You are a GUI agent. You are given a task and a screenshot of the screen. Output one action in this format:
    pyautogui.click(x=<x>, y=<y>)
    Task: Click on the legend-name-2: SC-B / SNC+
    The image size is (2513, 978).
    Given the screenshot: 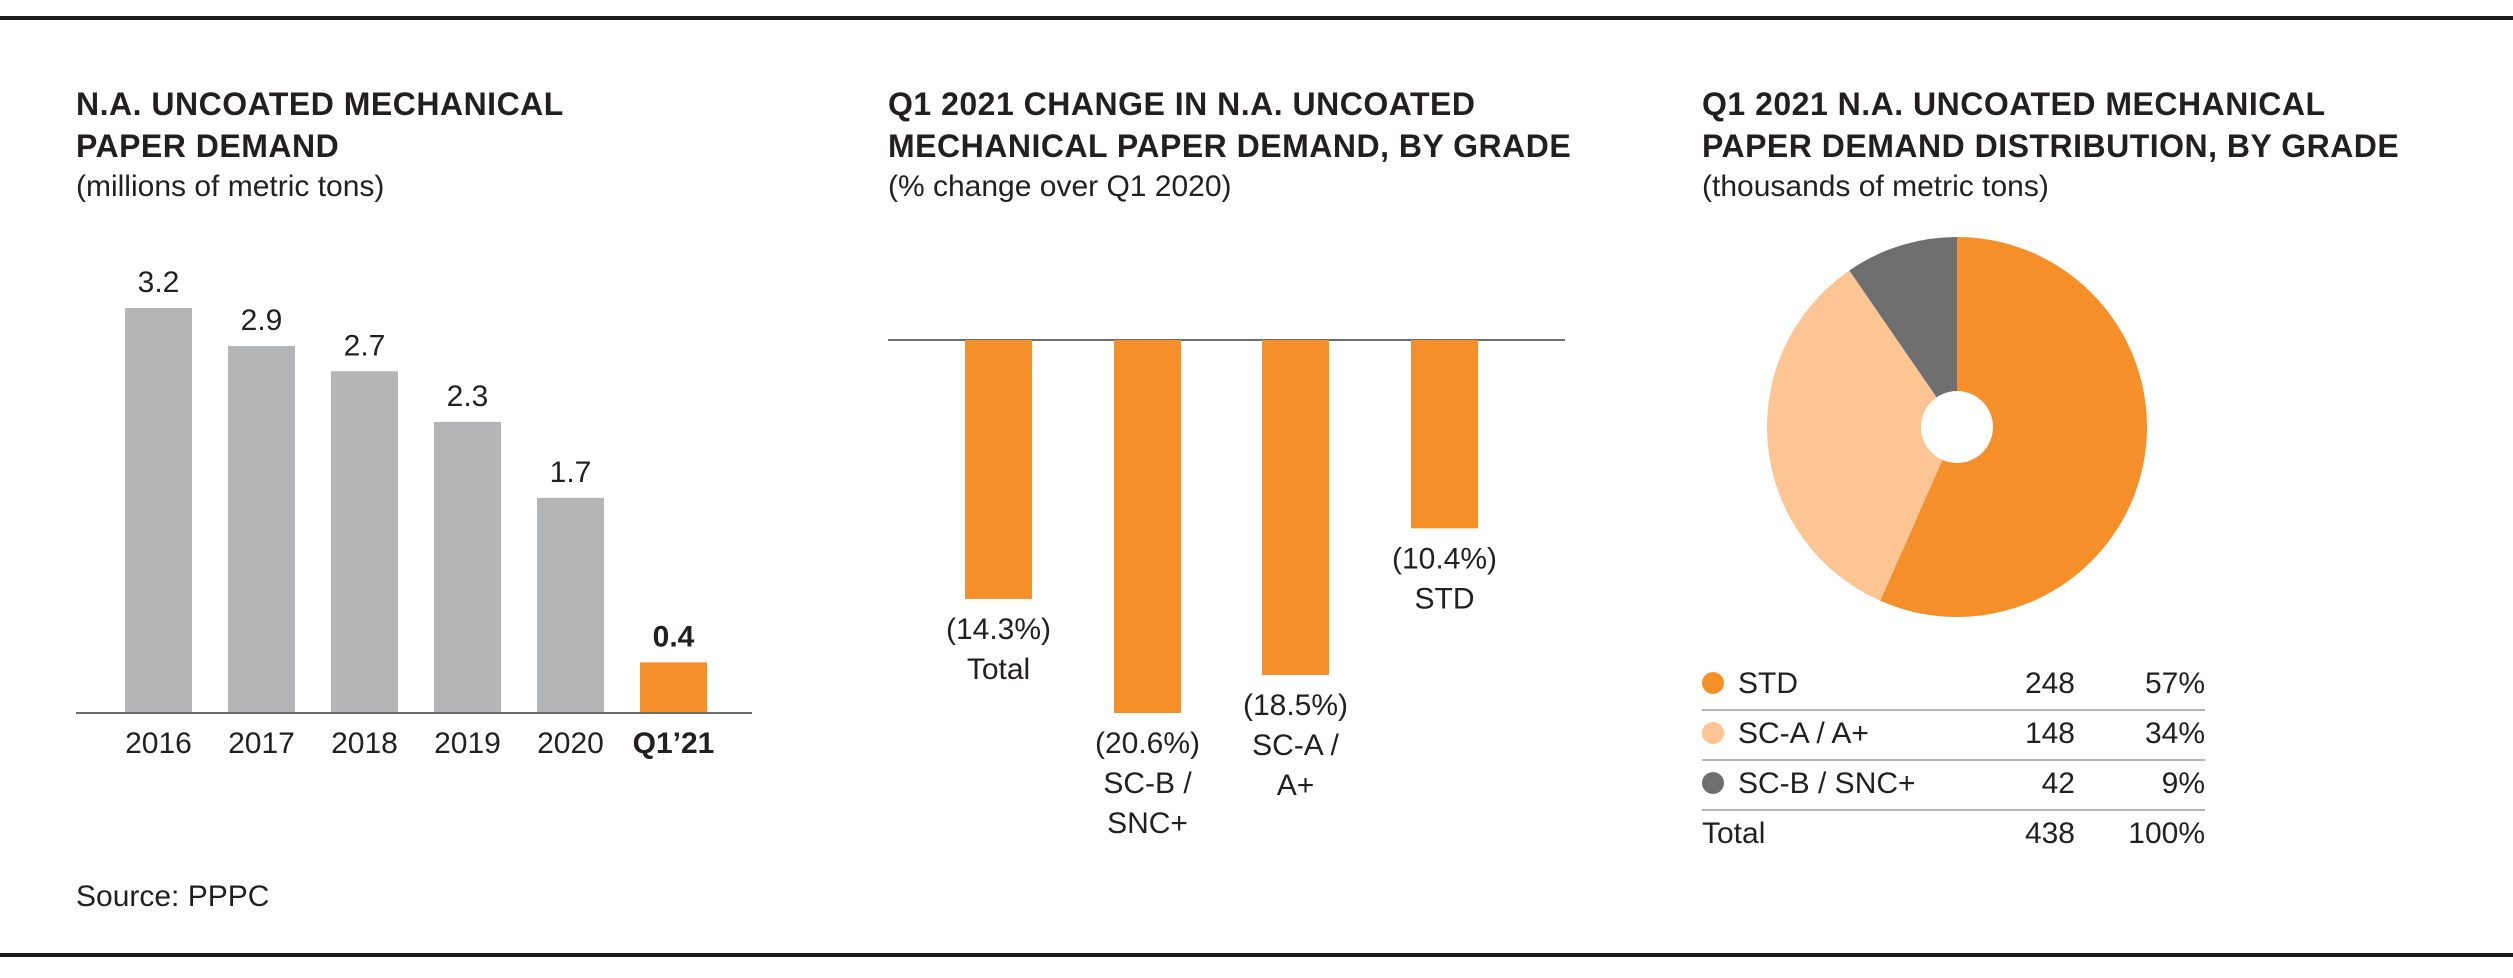 What is the action you would take?
    pyautogui.click(x=1827, y=783)
    